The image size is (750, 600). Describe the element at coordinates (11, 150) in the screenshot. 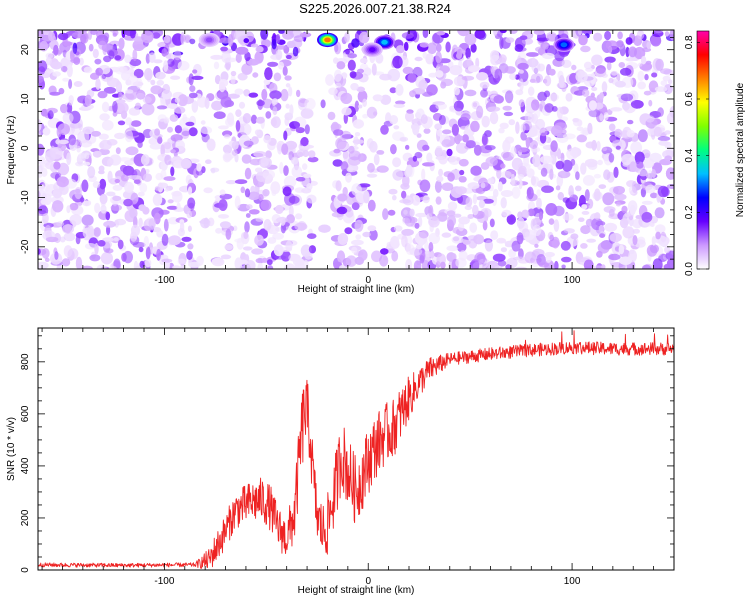

I see `heatmap-y-axis-label: Frequency (Hz)` at that location.